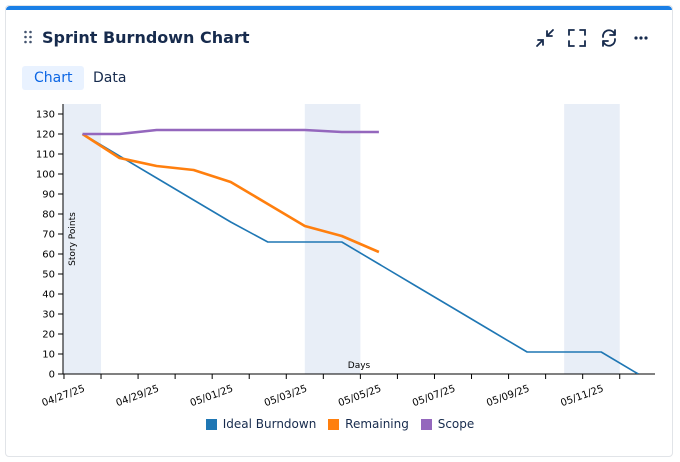 This screenshot has height=462, width=680. What do you see at coordinates (28, 37) in the screenshot?
I see `drag-handle-icon` at bounding box center [28, 37].